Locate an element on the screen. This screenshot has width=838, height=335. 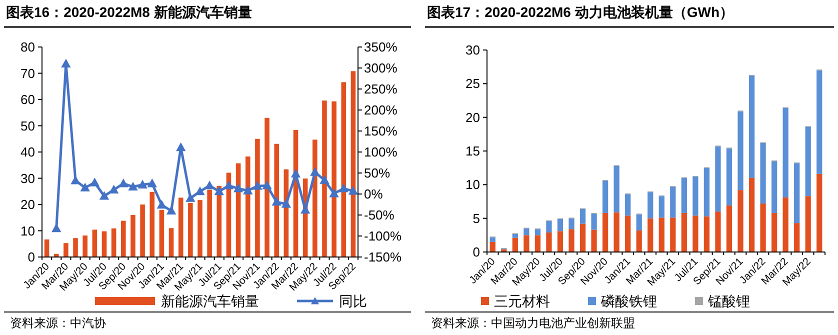
y2-tick-label: 0% is located at coordinates (374, 194).